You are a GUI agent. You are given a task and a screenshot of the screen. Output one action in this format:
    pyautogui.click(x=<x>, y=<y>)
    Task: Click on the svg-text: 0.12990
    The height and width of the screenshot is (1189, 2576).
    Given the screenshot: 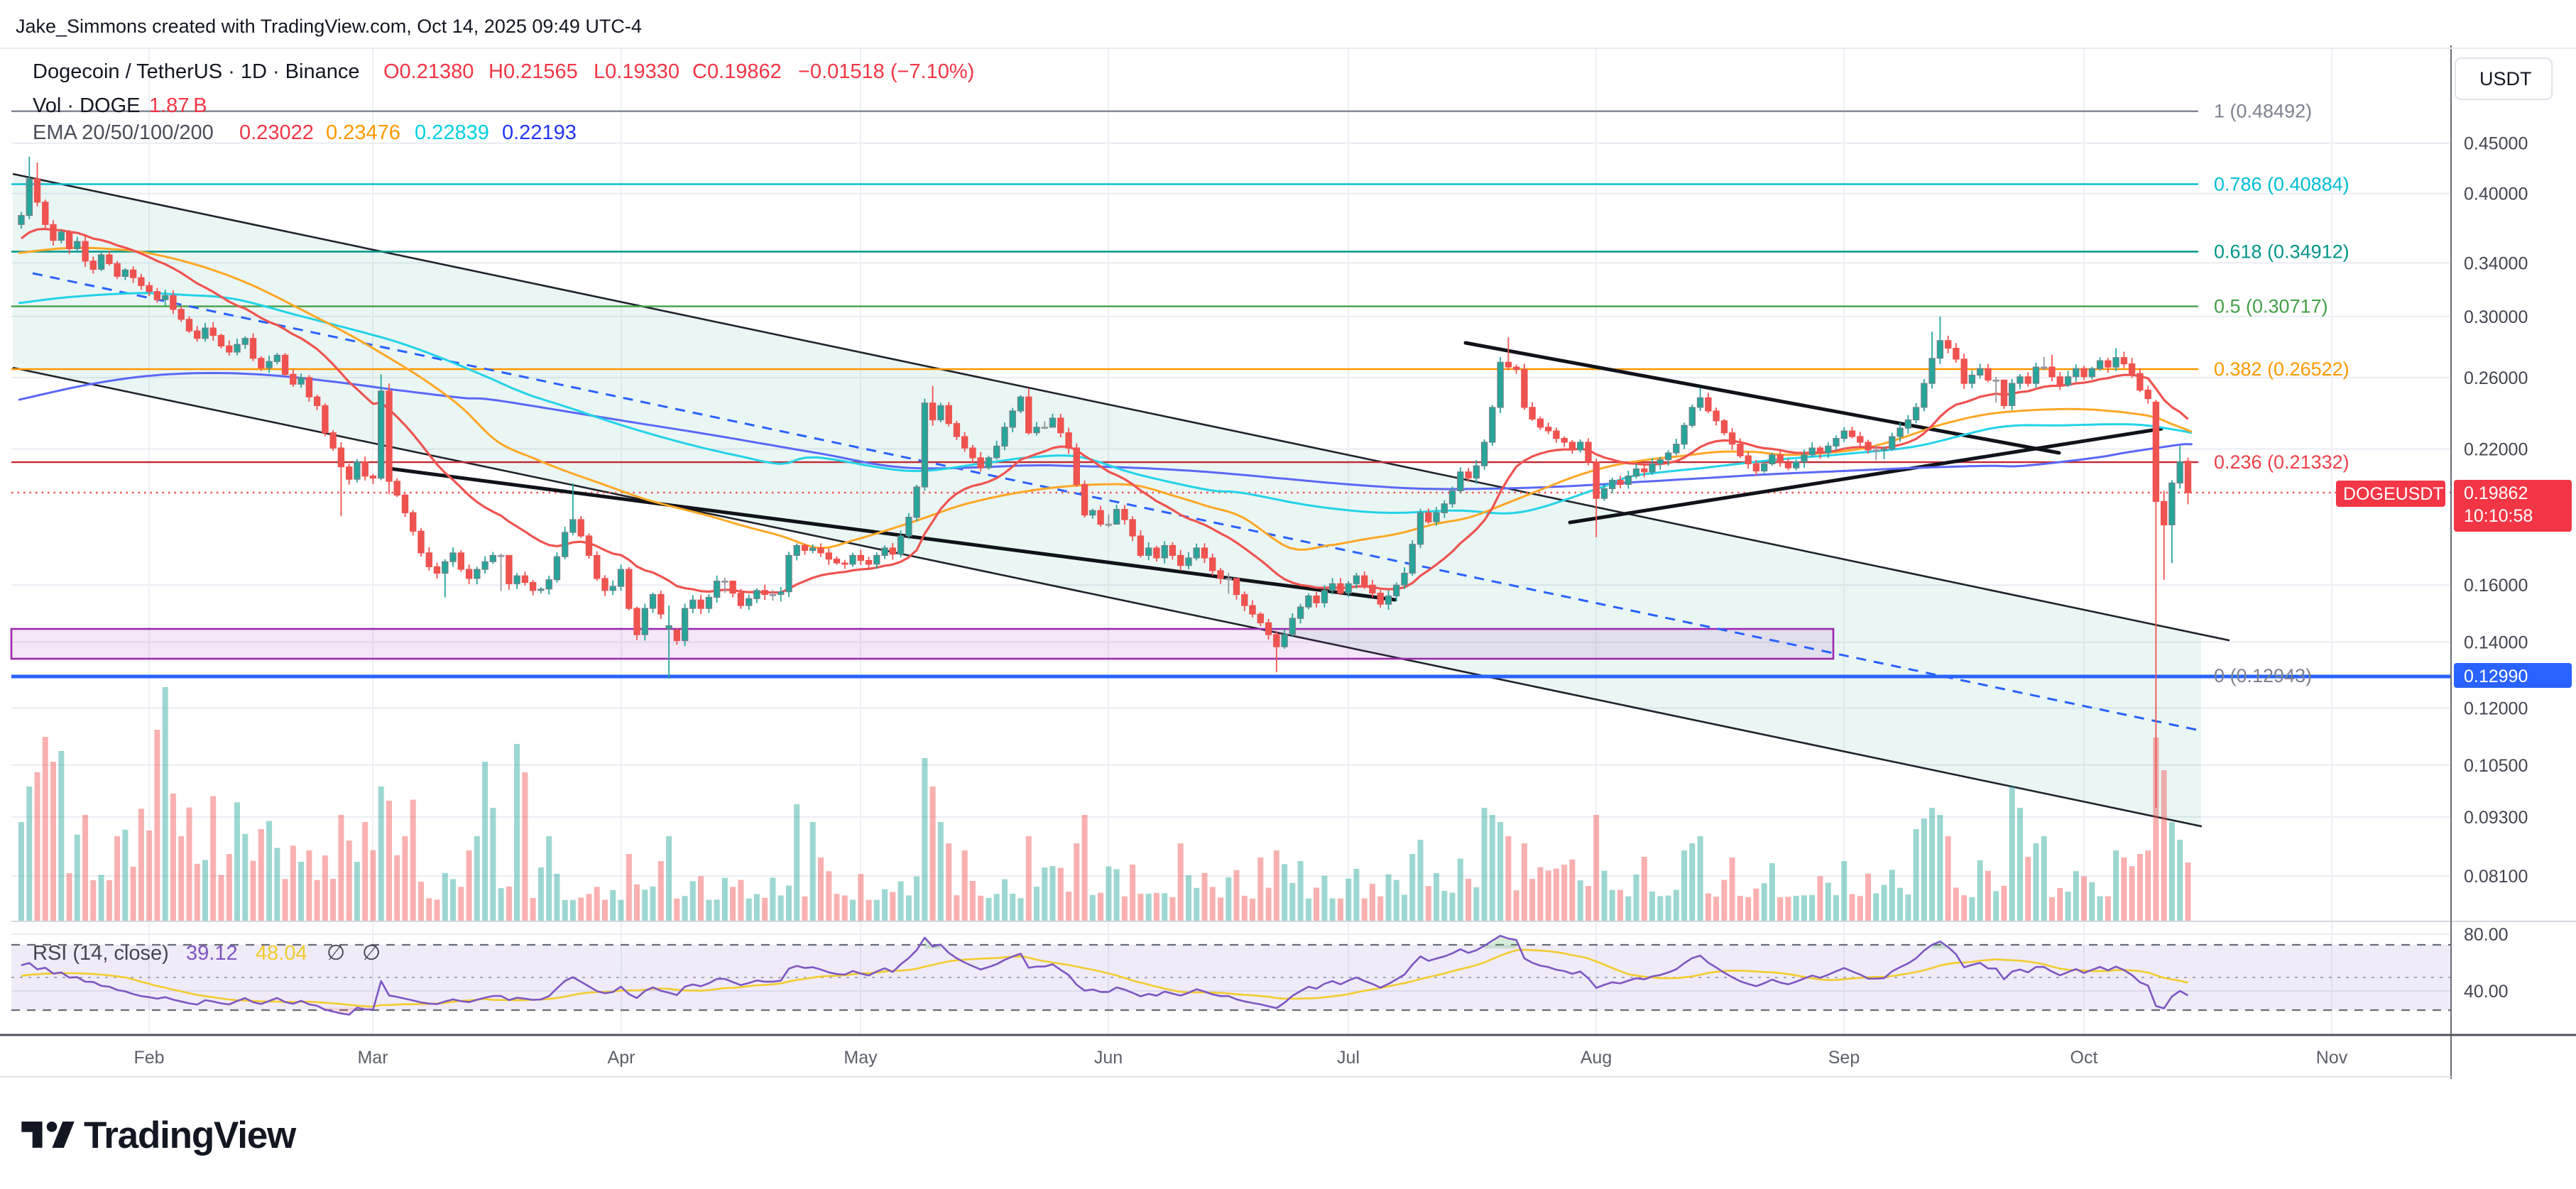 What is the action you would take?
    pyautogui.click(x=2496, y=676)
    